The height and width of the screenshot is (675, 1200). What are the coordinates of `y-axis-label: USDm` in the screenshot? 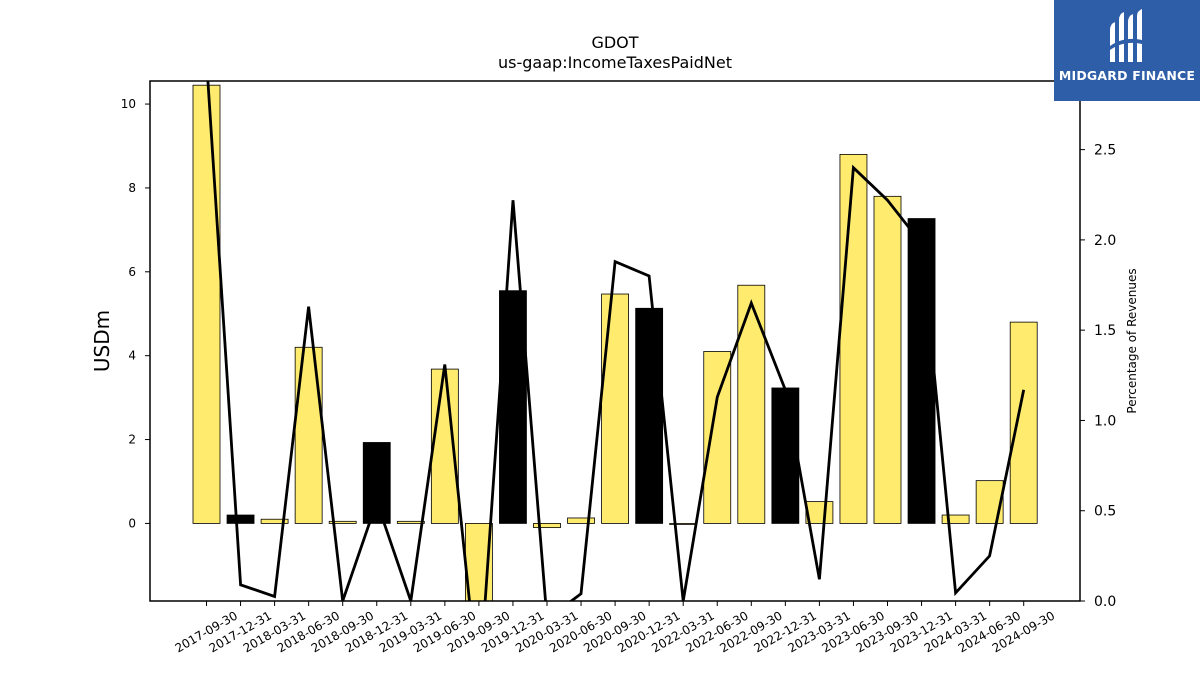 It's located at (102, 341).